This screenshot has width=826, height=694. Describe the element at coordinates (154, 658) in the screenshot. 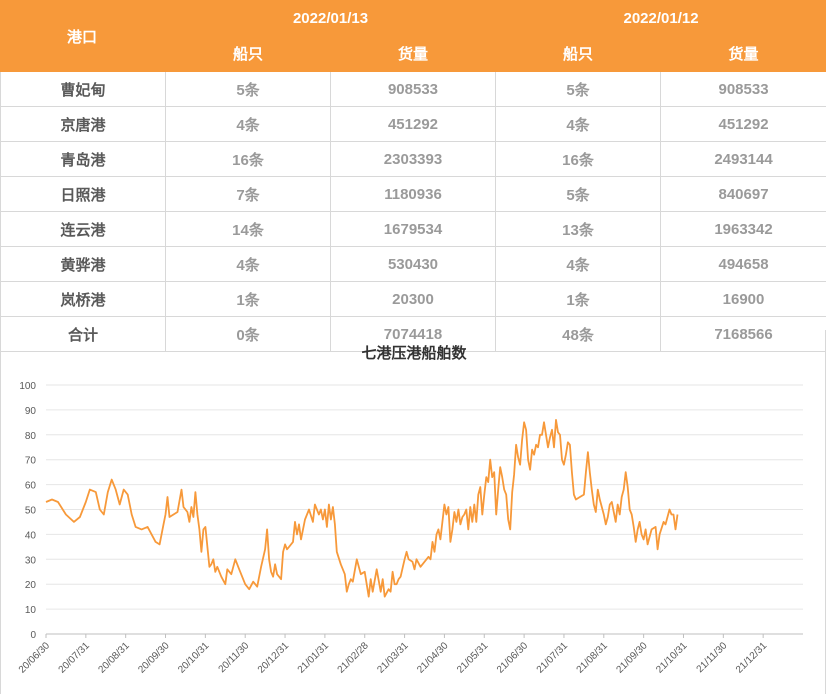

I see `x-tick-label: 20/09/30` at that location.